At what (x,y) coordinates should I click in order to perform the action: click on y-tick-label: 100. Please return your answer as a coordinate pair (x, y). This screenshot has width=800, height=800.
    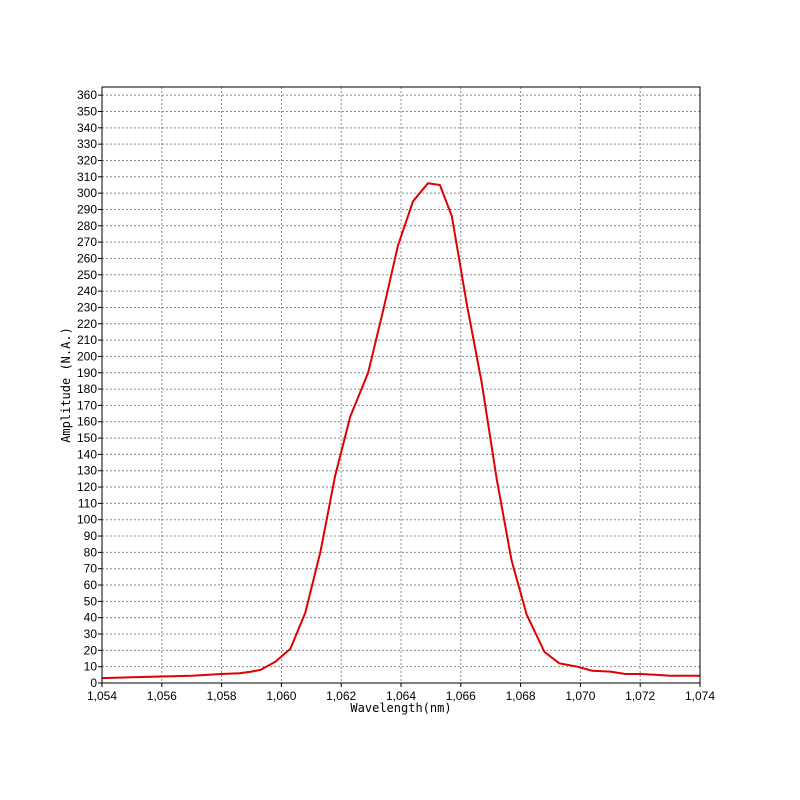
    Looking at the image, I should click on (87, 520).